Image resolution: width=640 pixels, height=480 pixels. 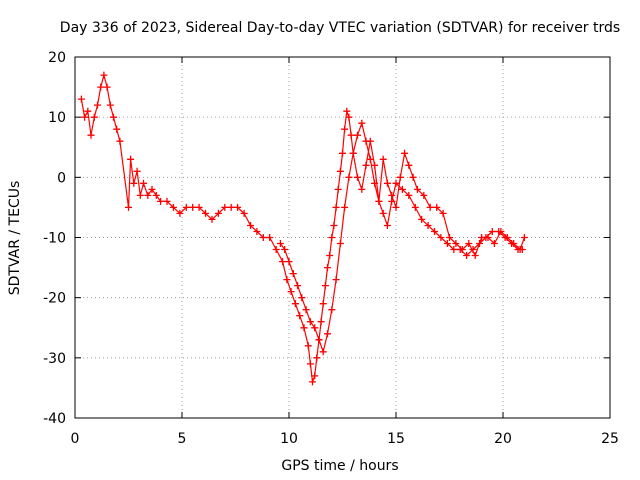 What do you see at coordinates (54, 359) in the screenshot?
I see `y-tick-label: -30` at bounding box center [54, 359].